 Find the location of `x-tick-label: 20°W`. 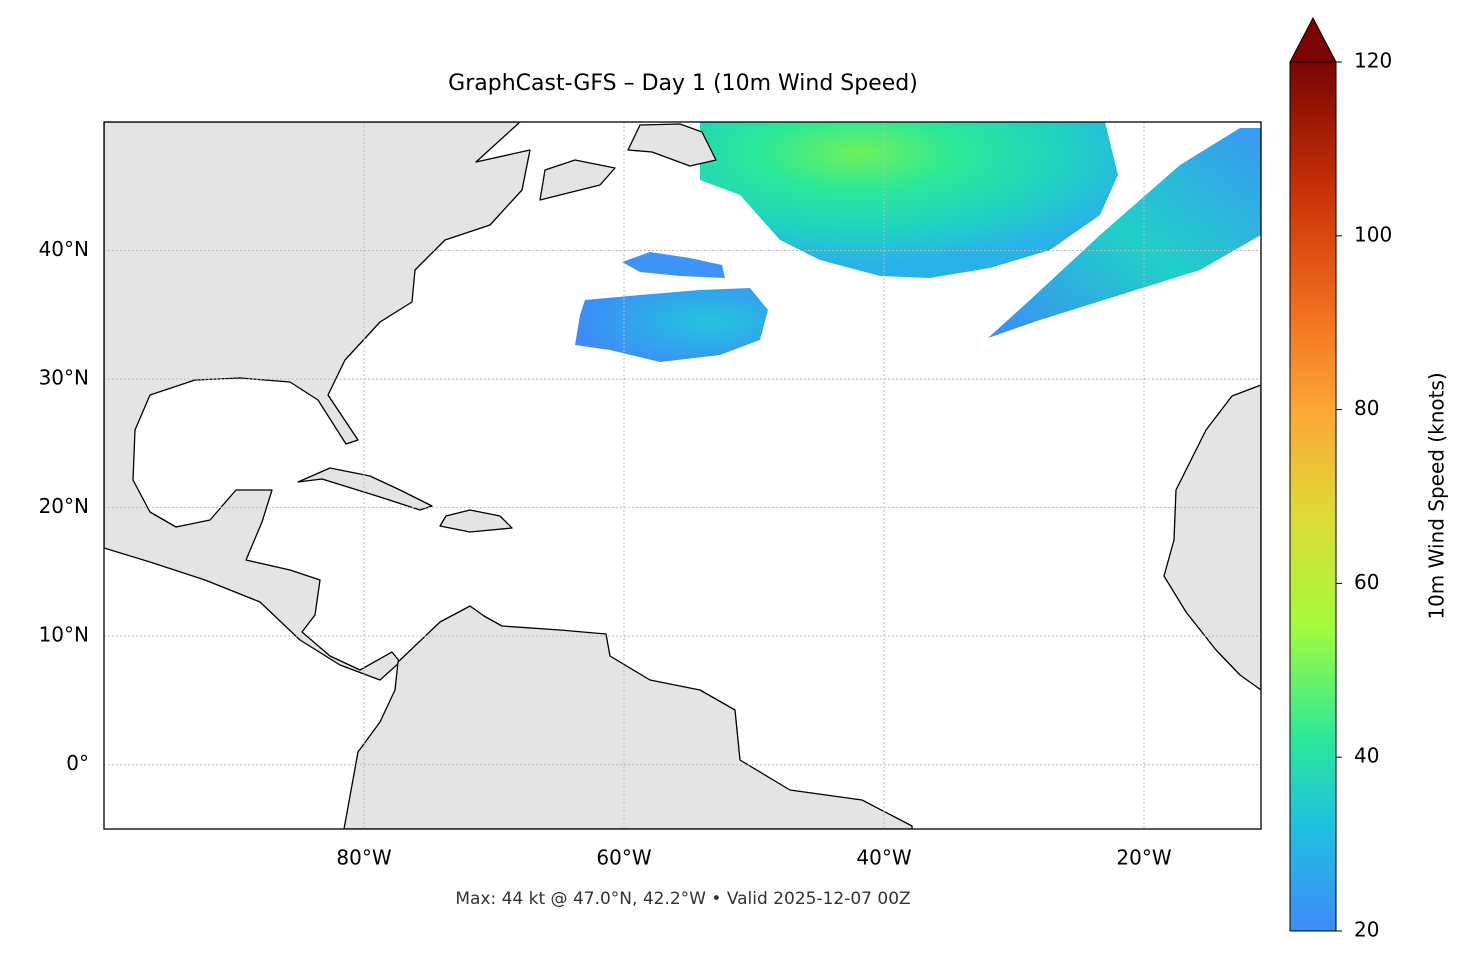

x-tick-label: 20°W is located at coordinates (1143, 858).